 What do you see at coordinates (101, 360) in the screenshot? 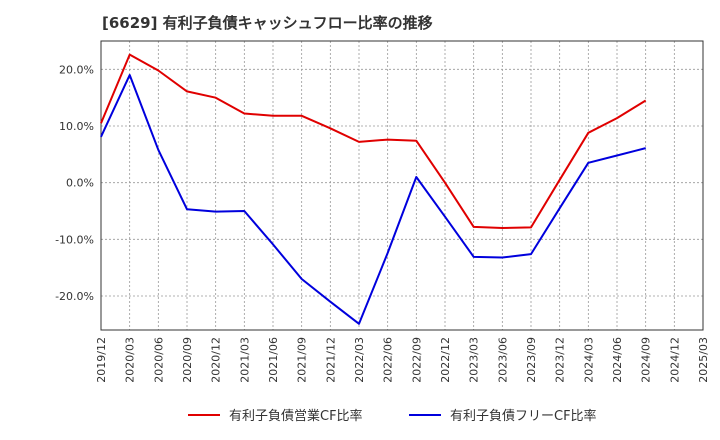
I see `x-tick-label: 2019/12` at bounding box center [101, 360].